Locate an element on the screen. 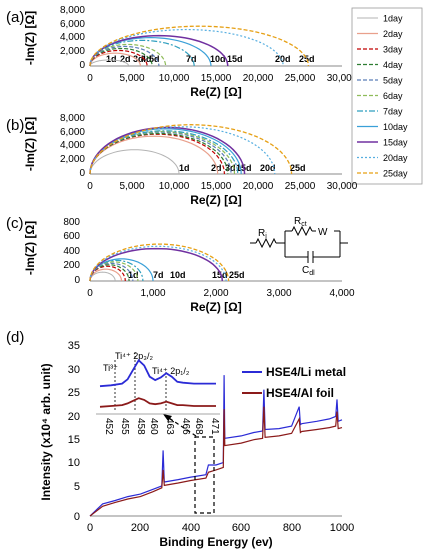  inset-xtick: 460 is located at coordinates (153, 426).